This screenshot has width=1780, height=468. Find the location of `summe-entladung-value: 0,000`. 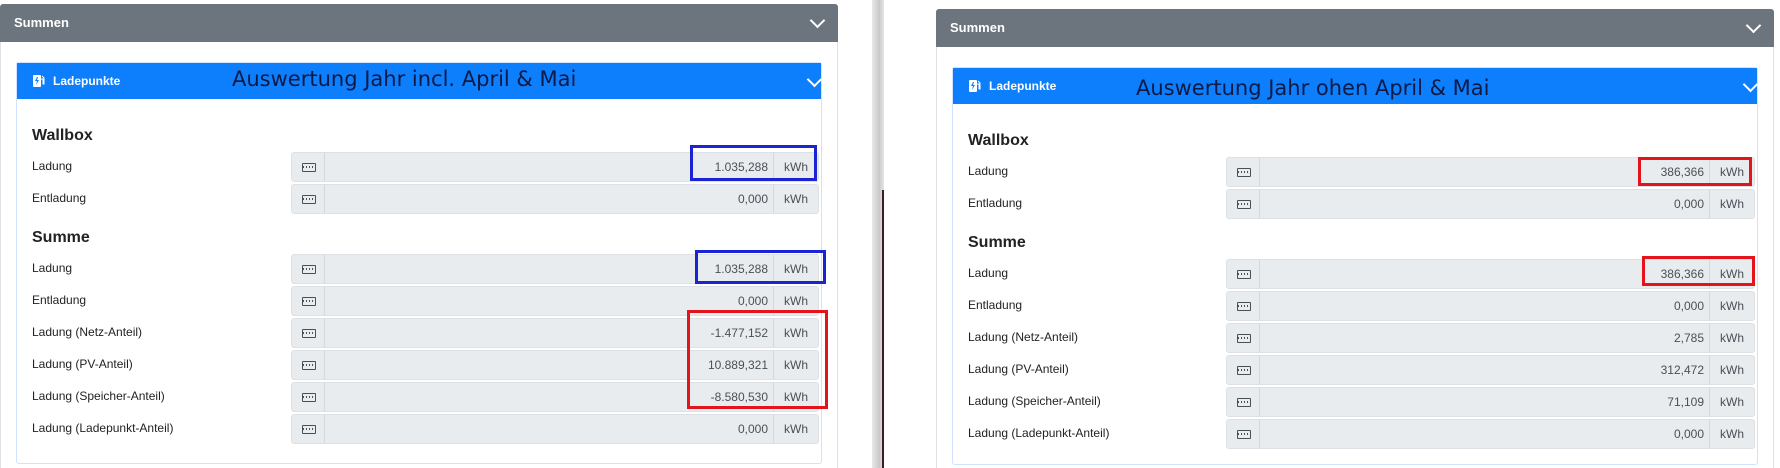

summe-entladung-value: 0,000 is located at coordinates (1688, 306).